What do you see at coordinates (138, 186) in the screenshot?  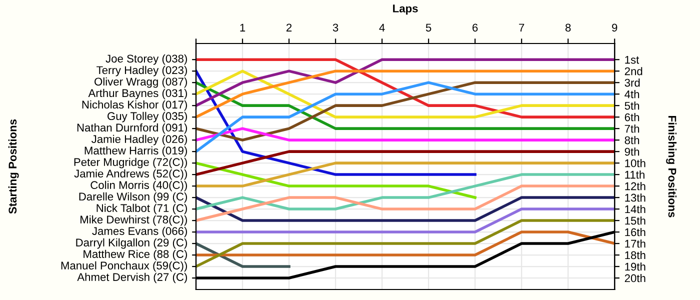 I see `text: Colin Morris (40(C))` at bounding box center [138, 186].